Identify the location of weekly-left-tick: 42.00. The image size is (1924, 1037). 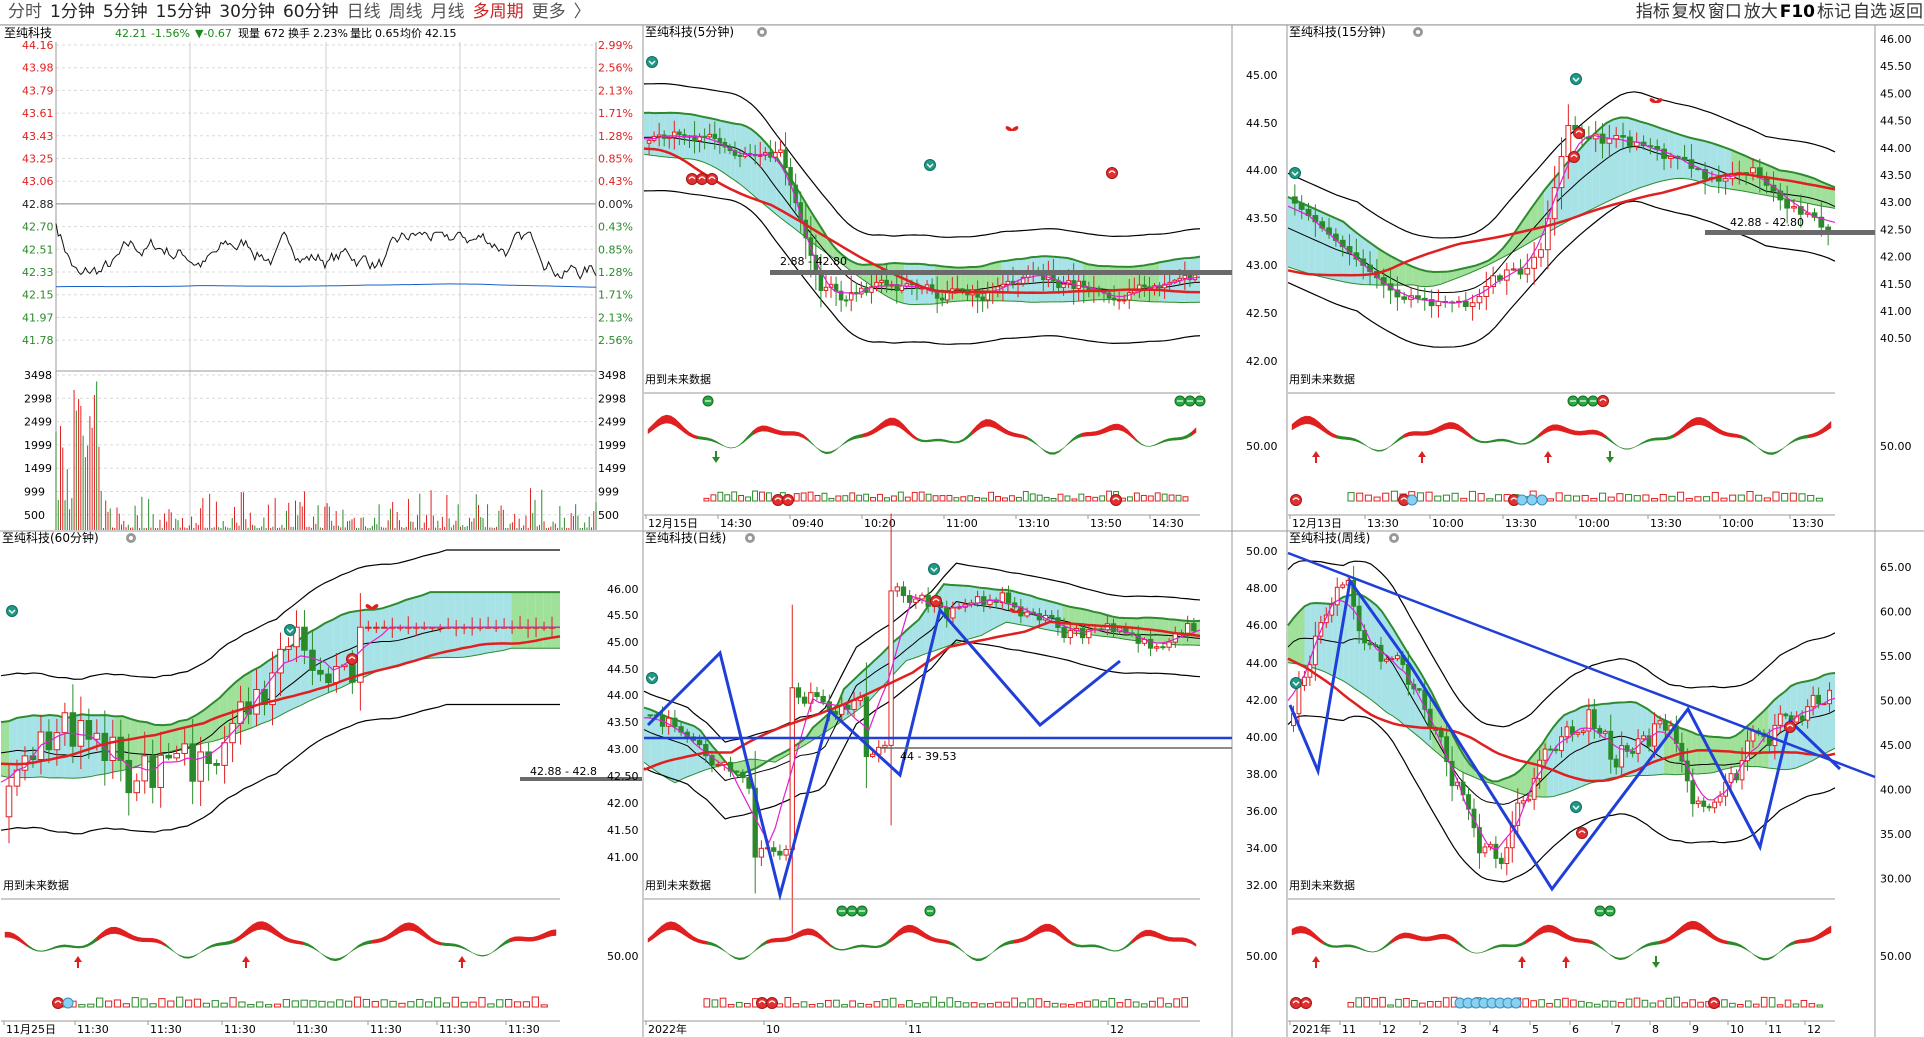
(1262, 700).